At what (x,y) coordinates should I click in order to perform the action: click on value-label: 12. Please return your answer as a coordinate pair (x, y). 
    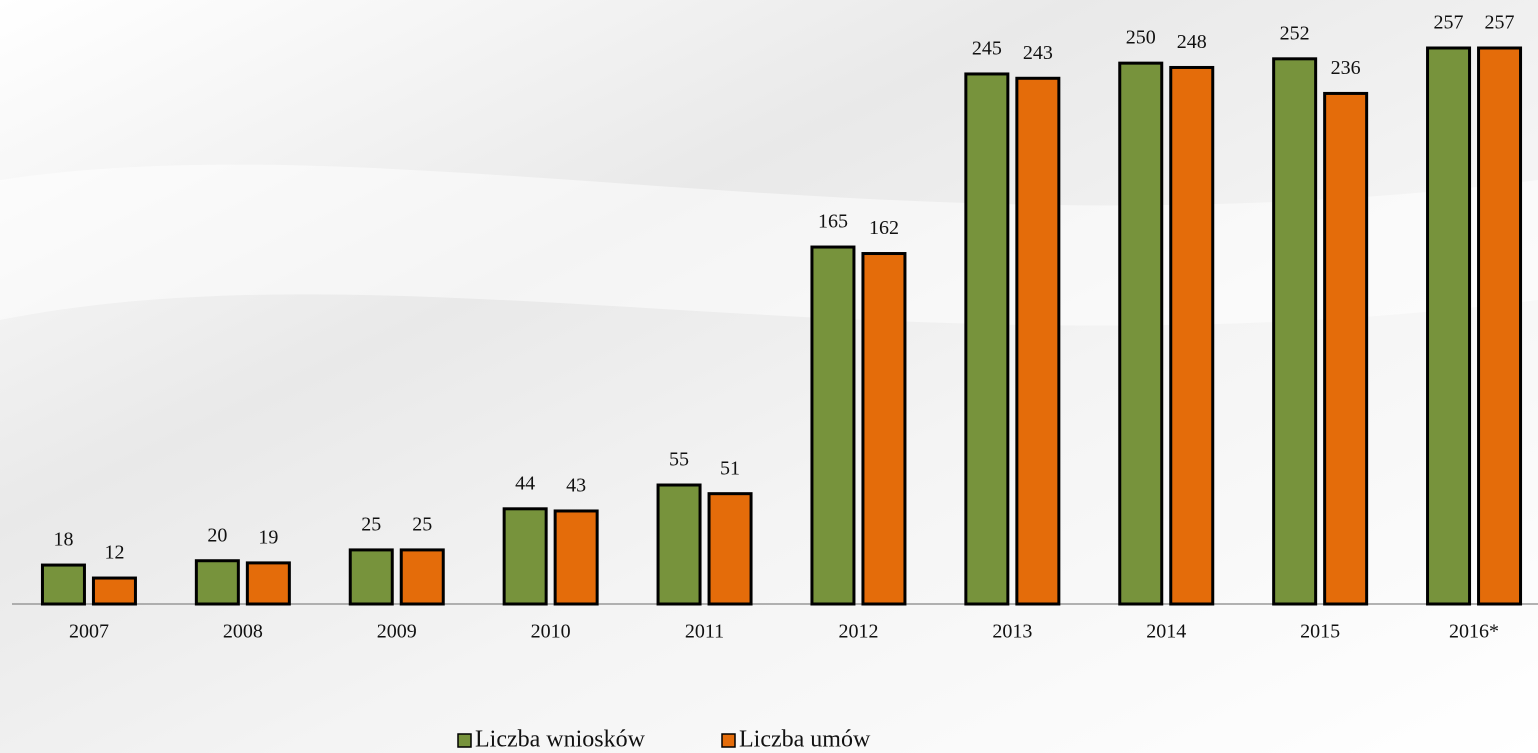
    Looking at the image, I should click on (114, 553).